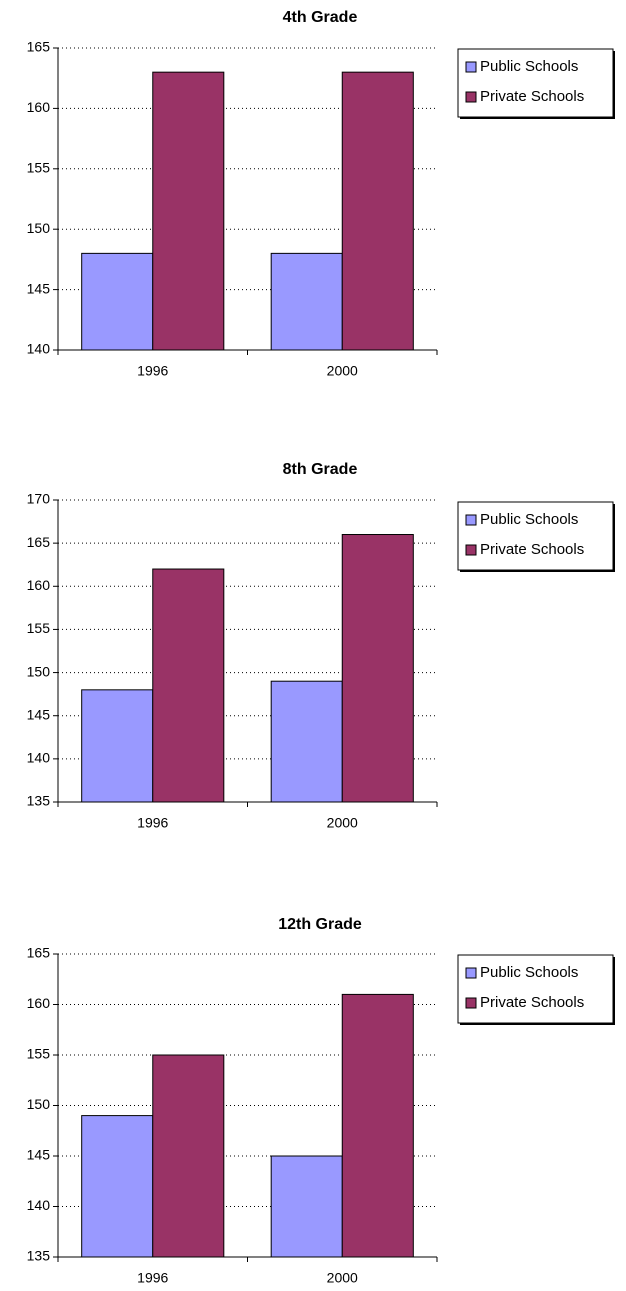  What do you see at coordinates (320, 469) in the screenshot?
I see `chart-title: 8th Grade` at bounding box center [320, 469].